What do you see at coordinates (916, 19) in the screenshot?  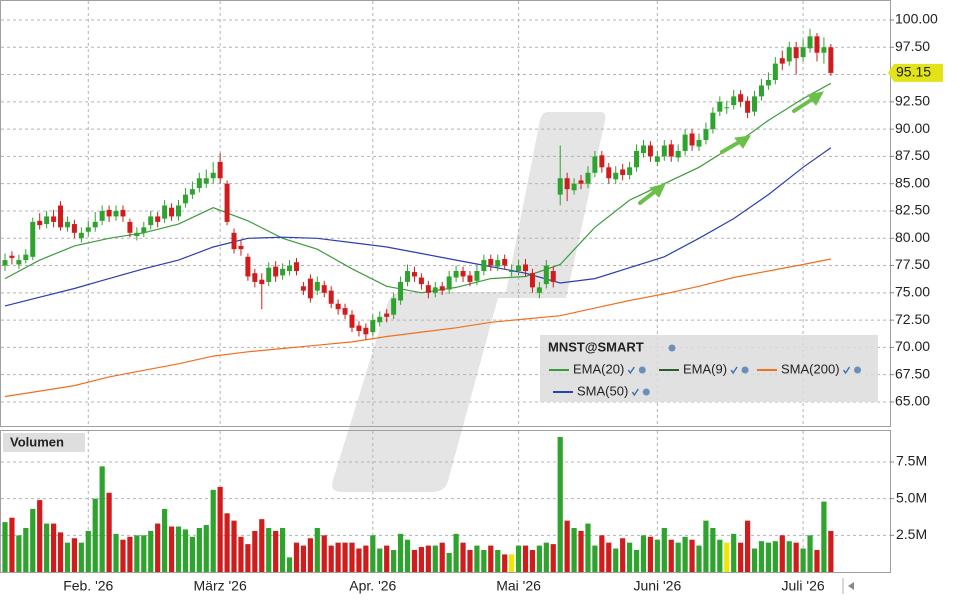 I see `y-tick-label: 100.00` at bounding box center [916, 19].